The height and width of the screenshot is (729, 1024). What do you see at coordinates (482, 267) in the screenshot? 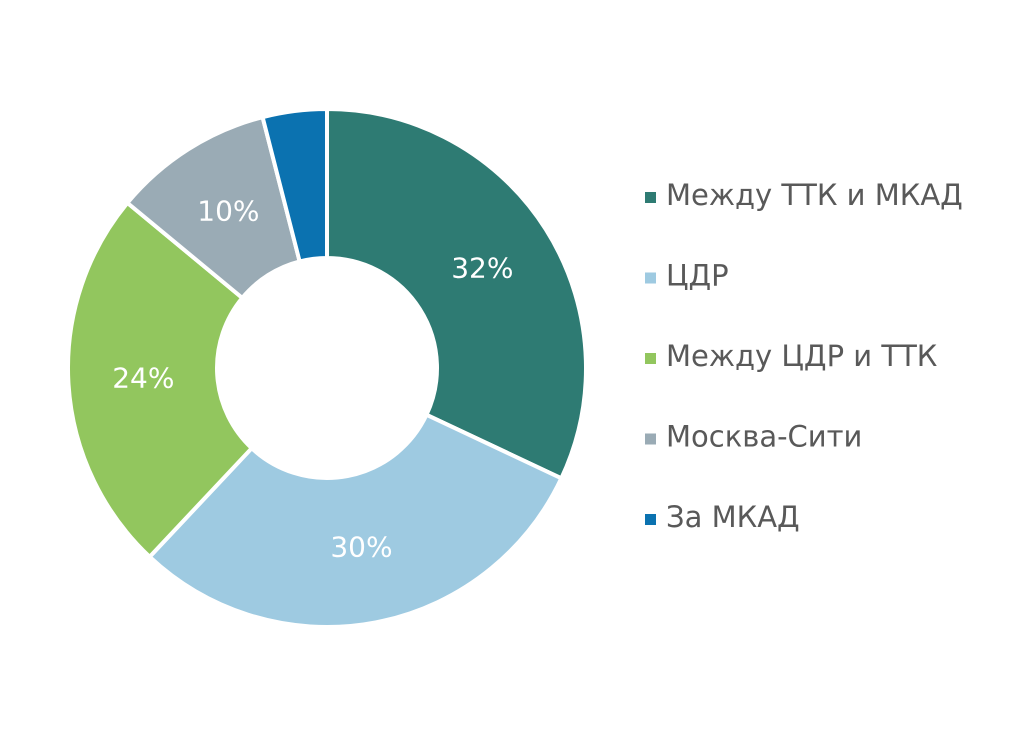
I see `value-label: 32%` at bounding box center [482, 267].